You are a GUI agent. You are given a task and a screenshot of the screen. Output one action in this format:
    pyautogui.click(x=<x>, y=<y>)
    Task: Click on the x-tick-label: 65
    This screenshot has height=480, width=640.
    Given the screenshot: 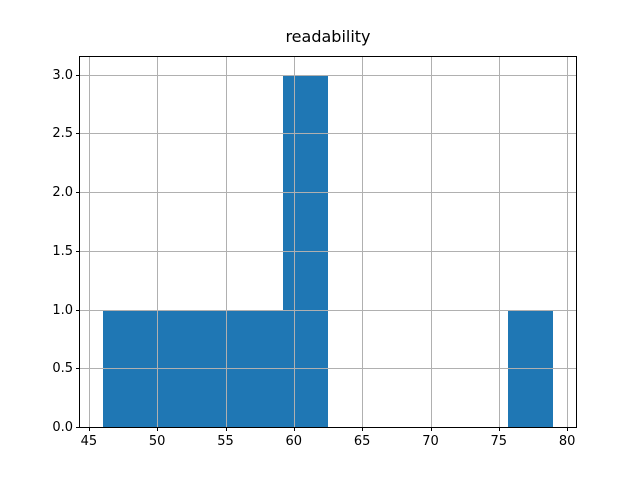 What is the action you would take?
    pyautogui.click(x=362, y=441)
    